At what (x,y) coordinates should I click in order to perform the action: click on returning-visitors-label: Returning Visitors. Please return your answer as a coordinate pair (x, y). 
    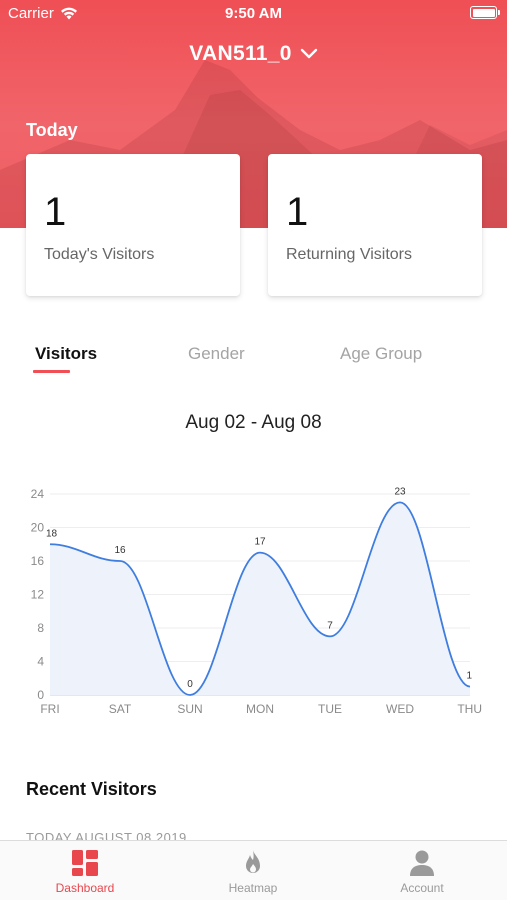
    Looking at the image, I should click on (349, 254).